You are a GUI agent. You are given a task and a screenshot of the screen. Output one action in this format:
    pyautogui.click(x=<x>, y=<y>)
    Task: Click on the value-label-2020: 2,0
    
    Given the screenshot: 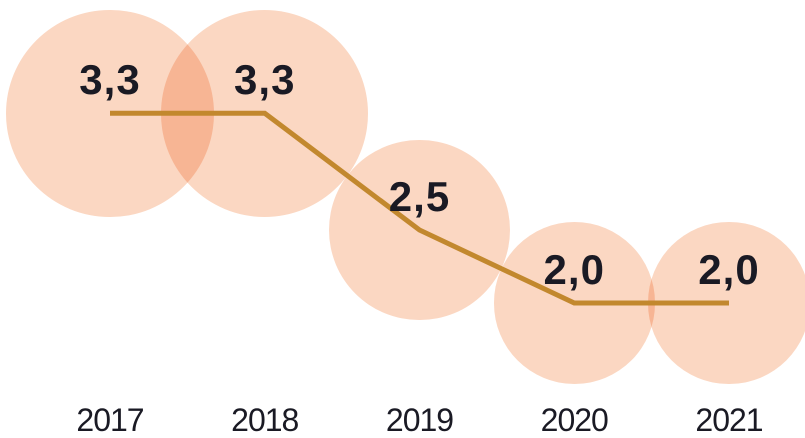 What is the action you would take?
    pyautogui.click(x=574, y=269)
    